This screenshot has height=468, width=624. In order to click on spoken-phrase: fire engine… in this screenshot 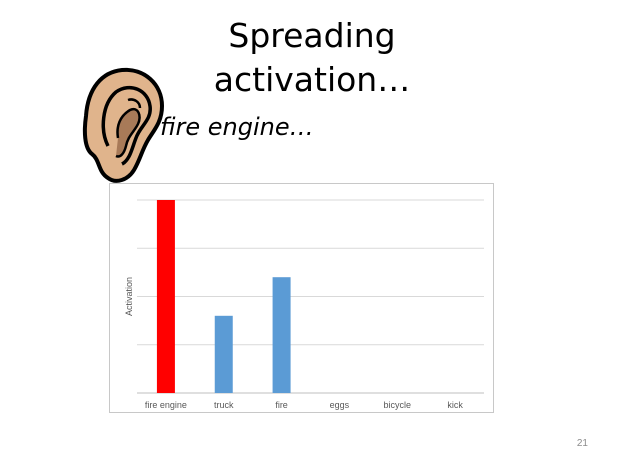, I will do `click(237, 127)`.